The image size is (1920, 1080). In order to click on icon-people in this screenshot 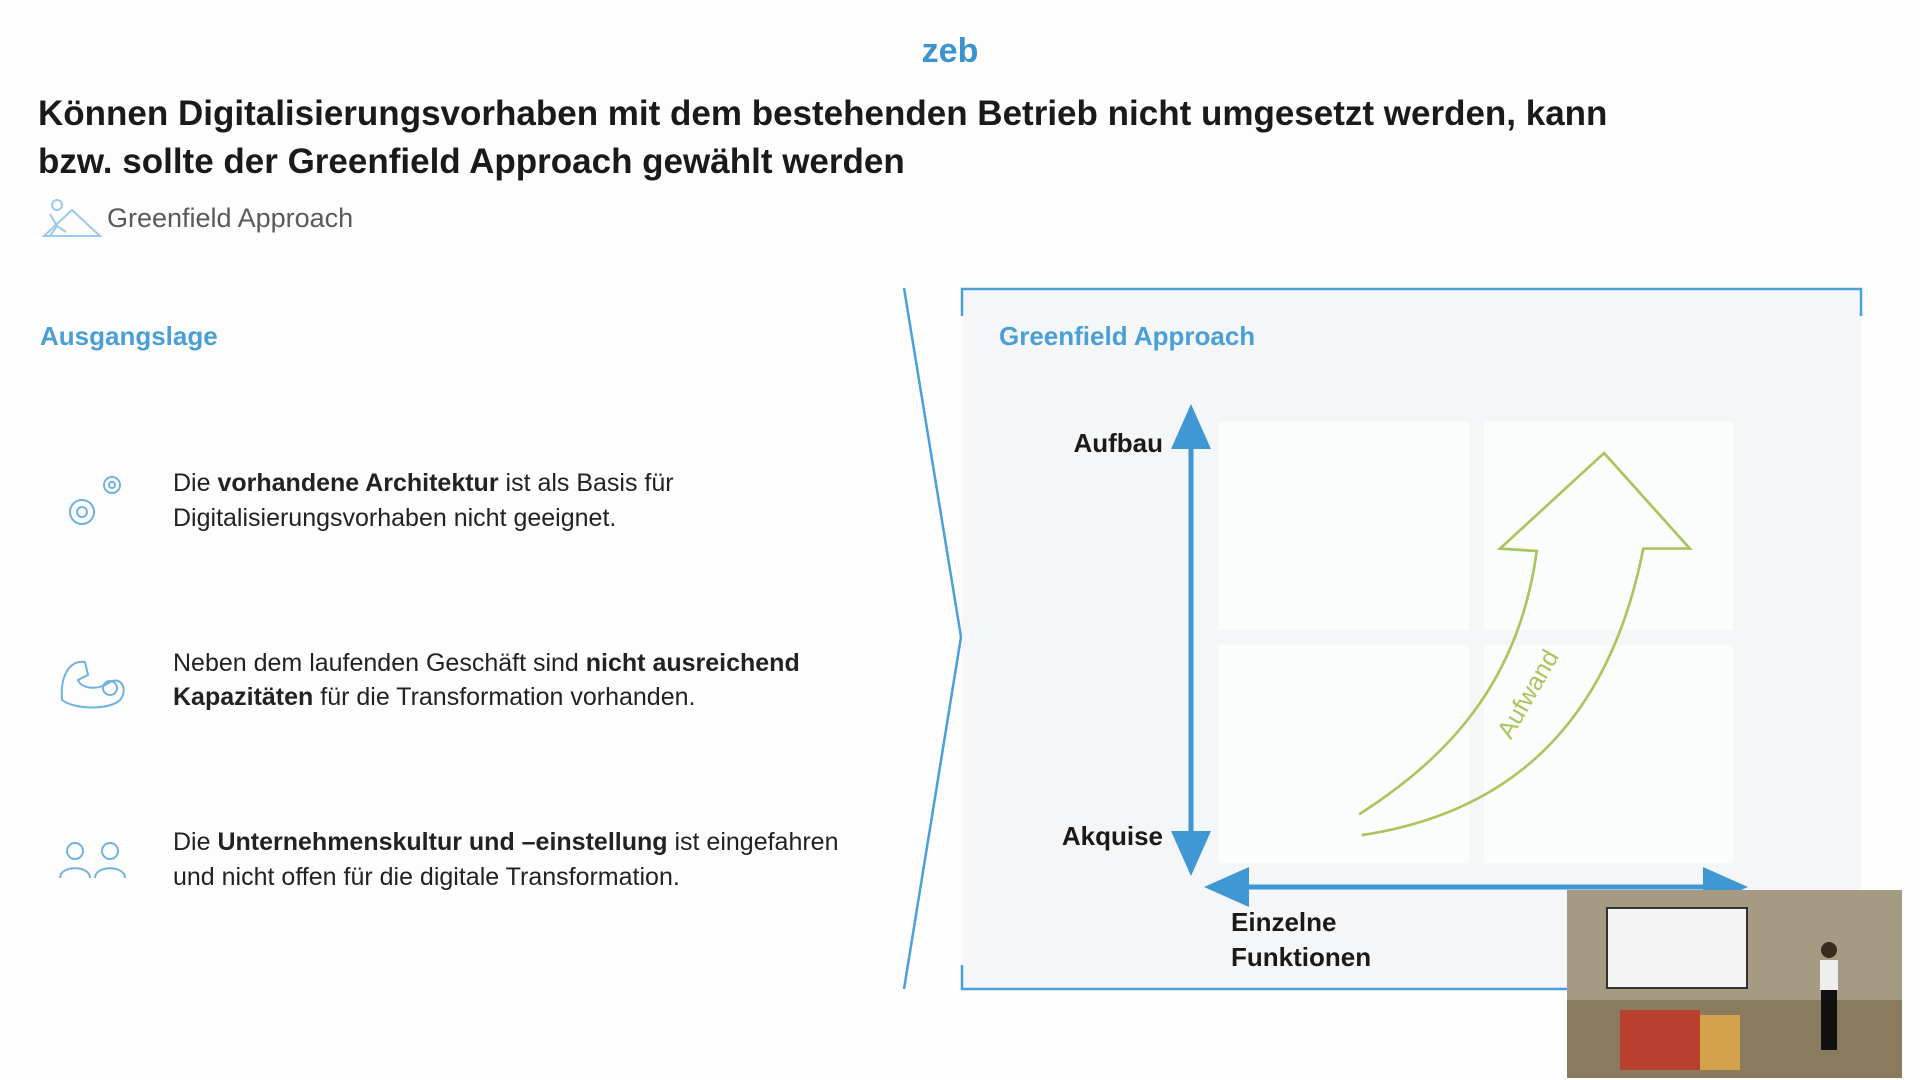, I will do `click(92, 860)`.